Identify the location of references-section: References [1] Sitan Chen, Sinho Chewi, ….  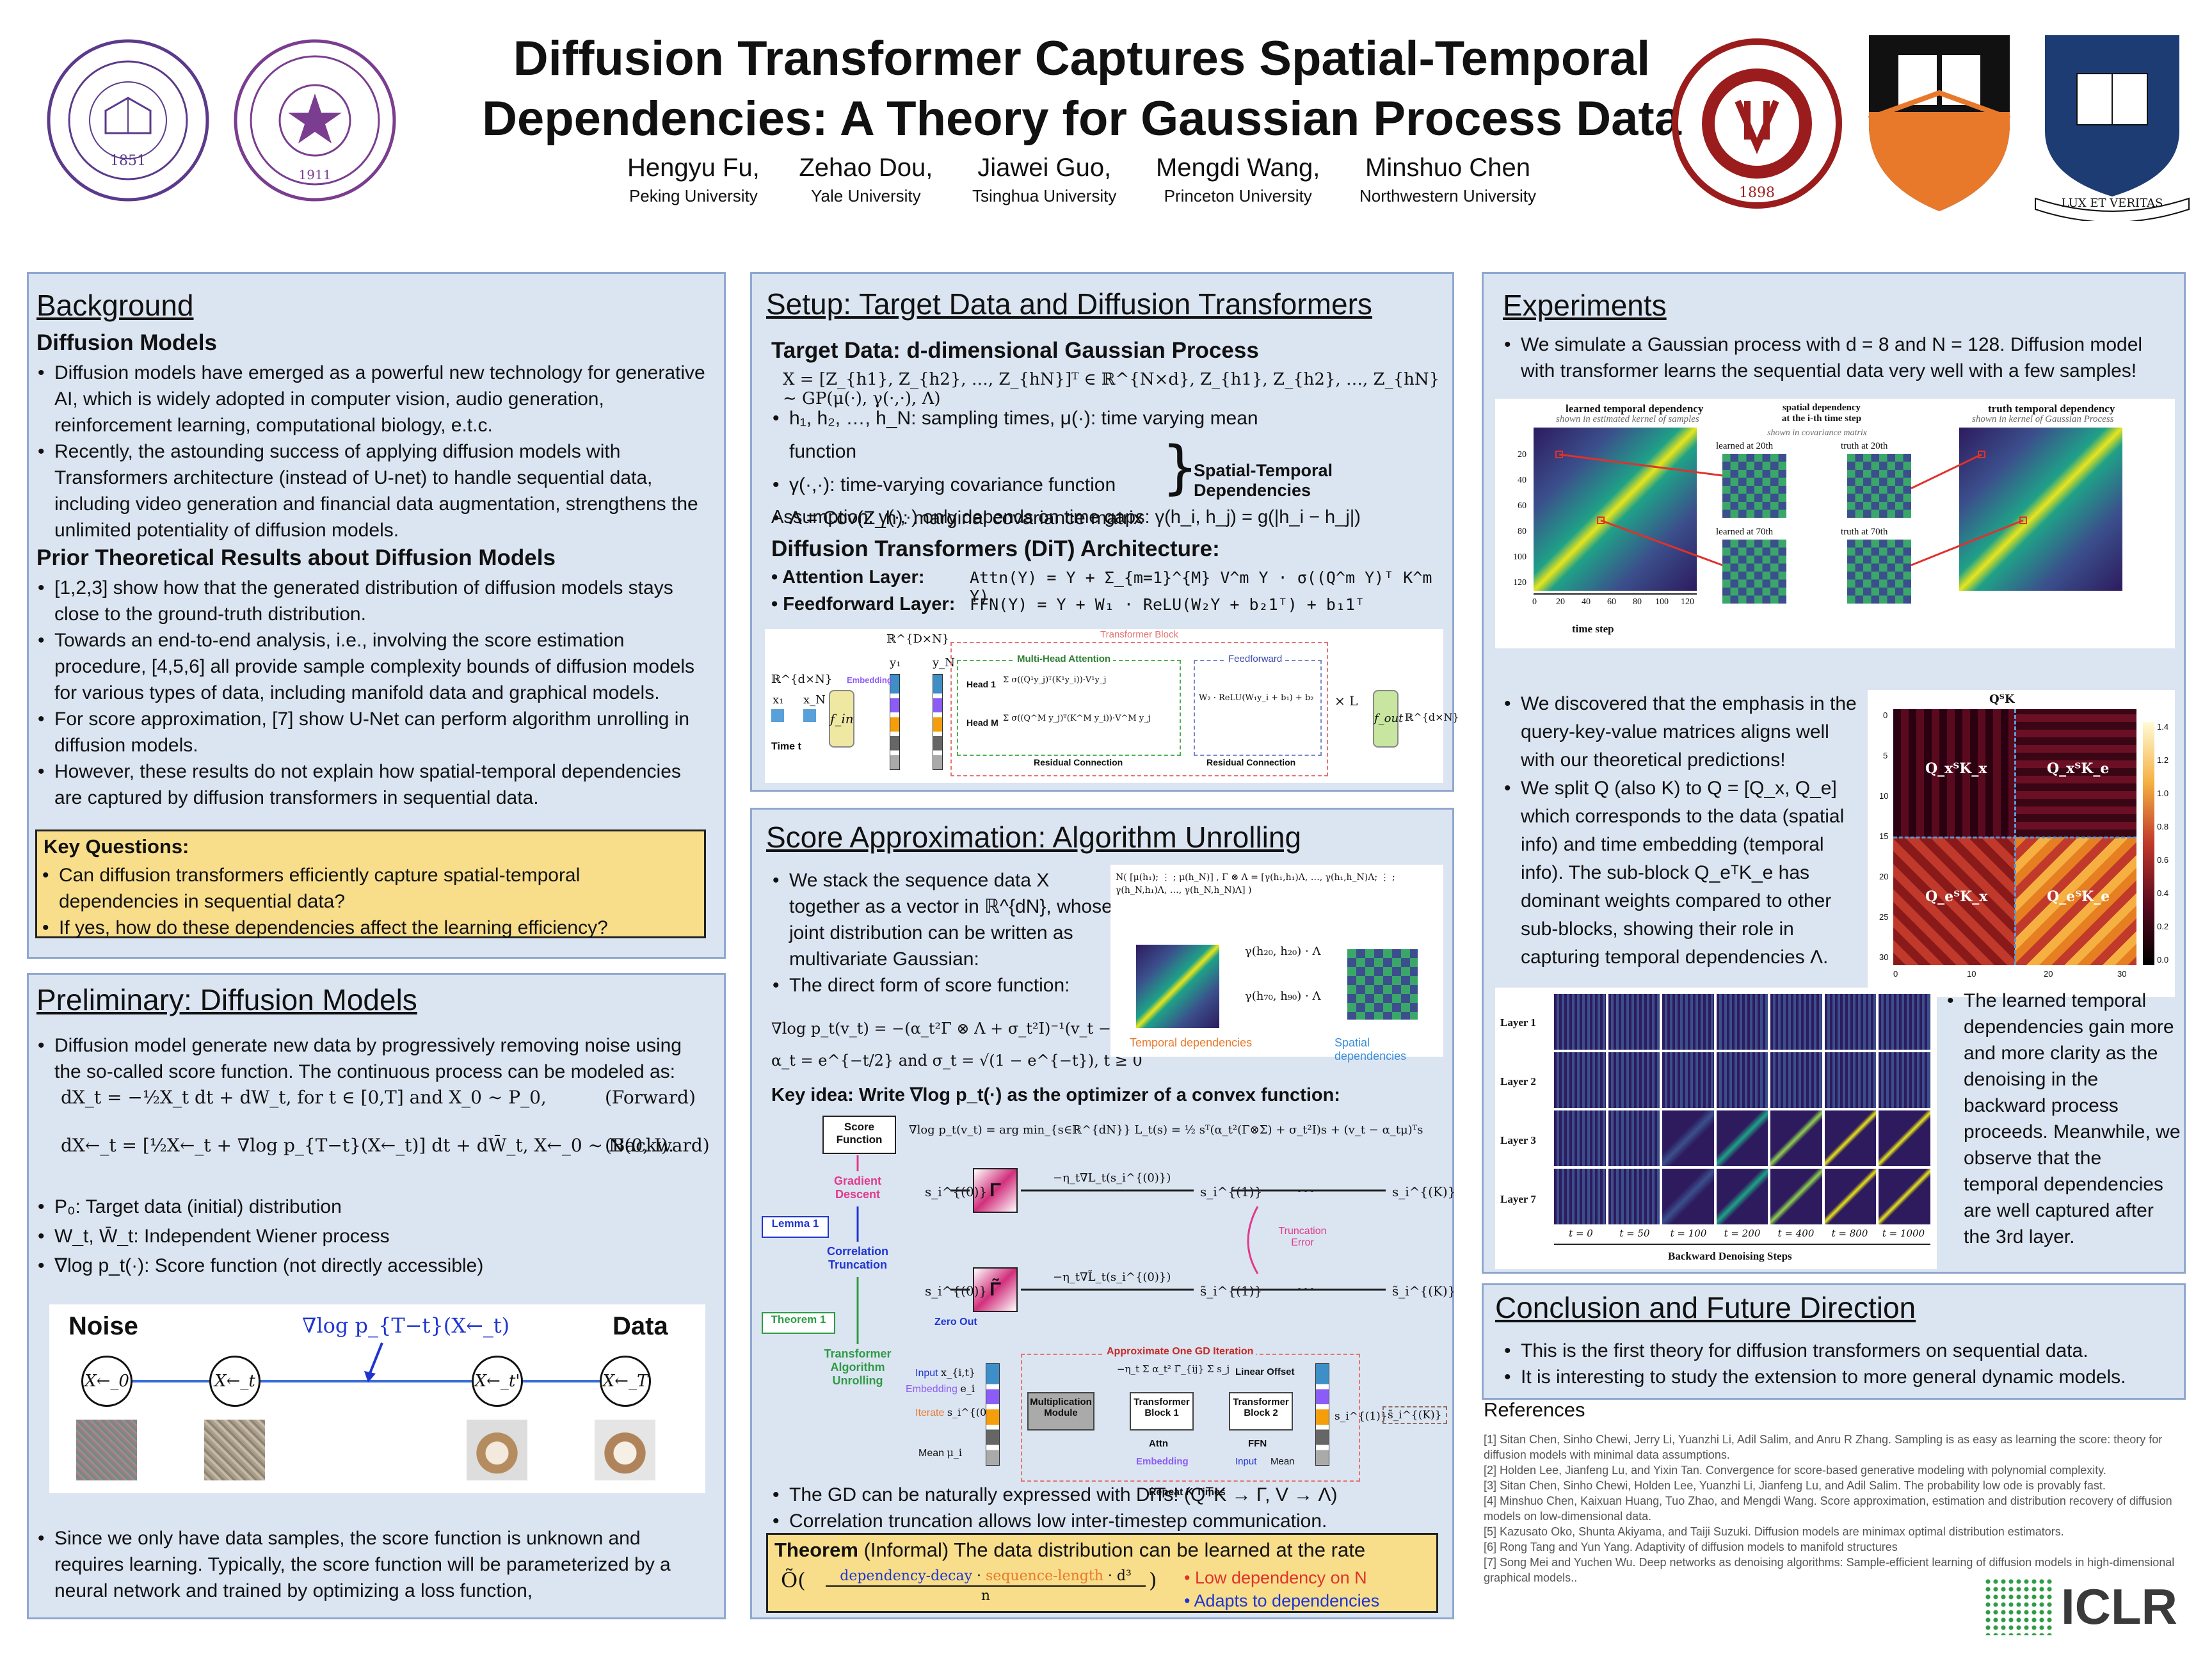
(1836, 1491).